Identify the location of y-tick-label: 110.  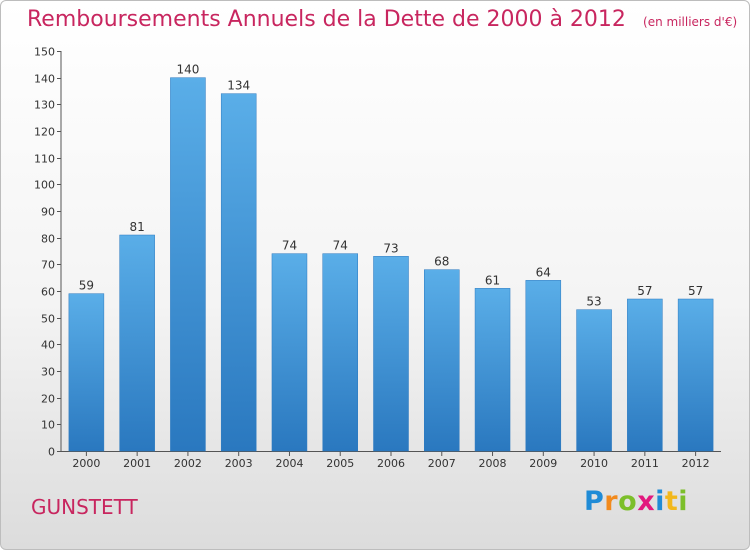
(44, 159).